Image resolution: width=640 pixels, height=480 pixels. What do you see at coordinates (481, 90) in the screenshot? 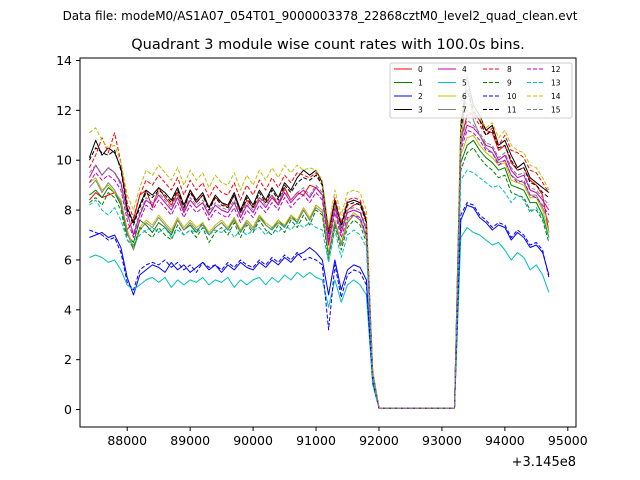
I see `legend-box` at bounding box center [481, 90].